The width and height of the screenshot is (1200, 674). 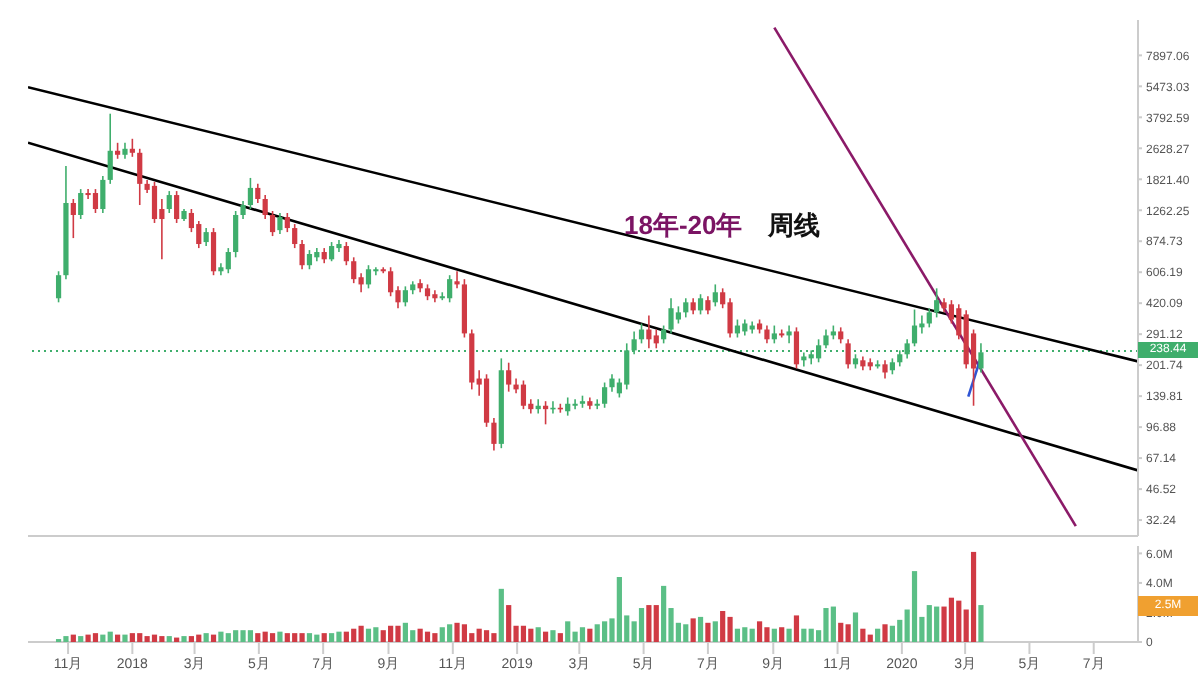 I want to click on annotation: 18年-20年, so click(x=683, y=226).